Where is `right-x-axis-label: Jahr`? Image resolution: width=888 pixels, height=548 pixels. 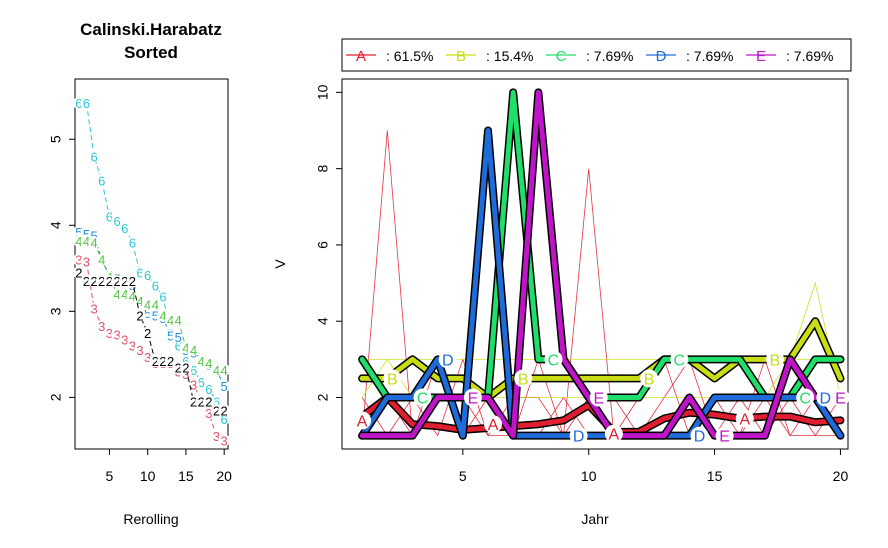
right-x-axis-label: Jahr is located at coordinates (595, 519).